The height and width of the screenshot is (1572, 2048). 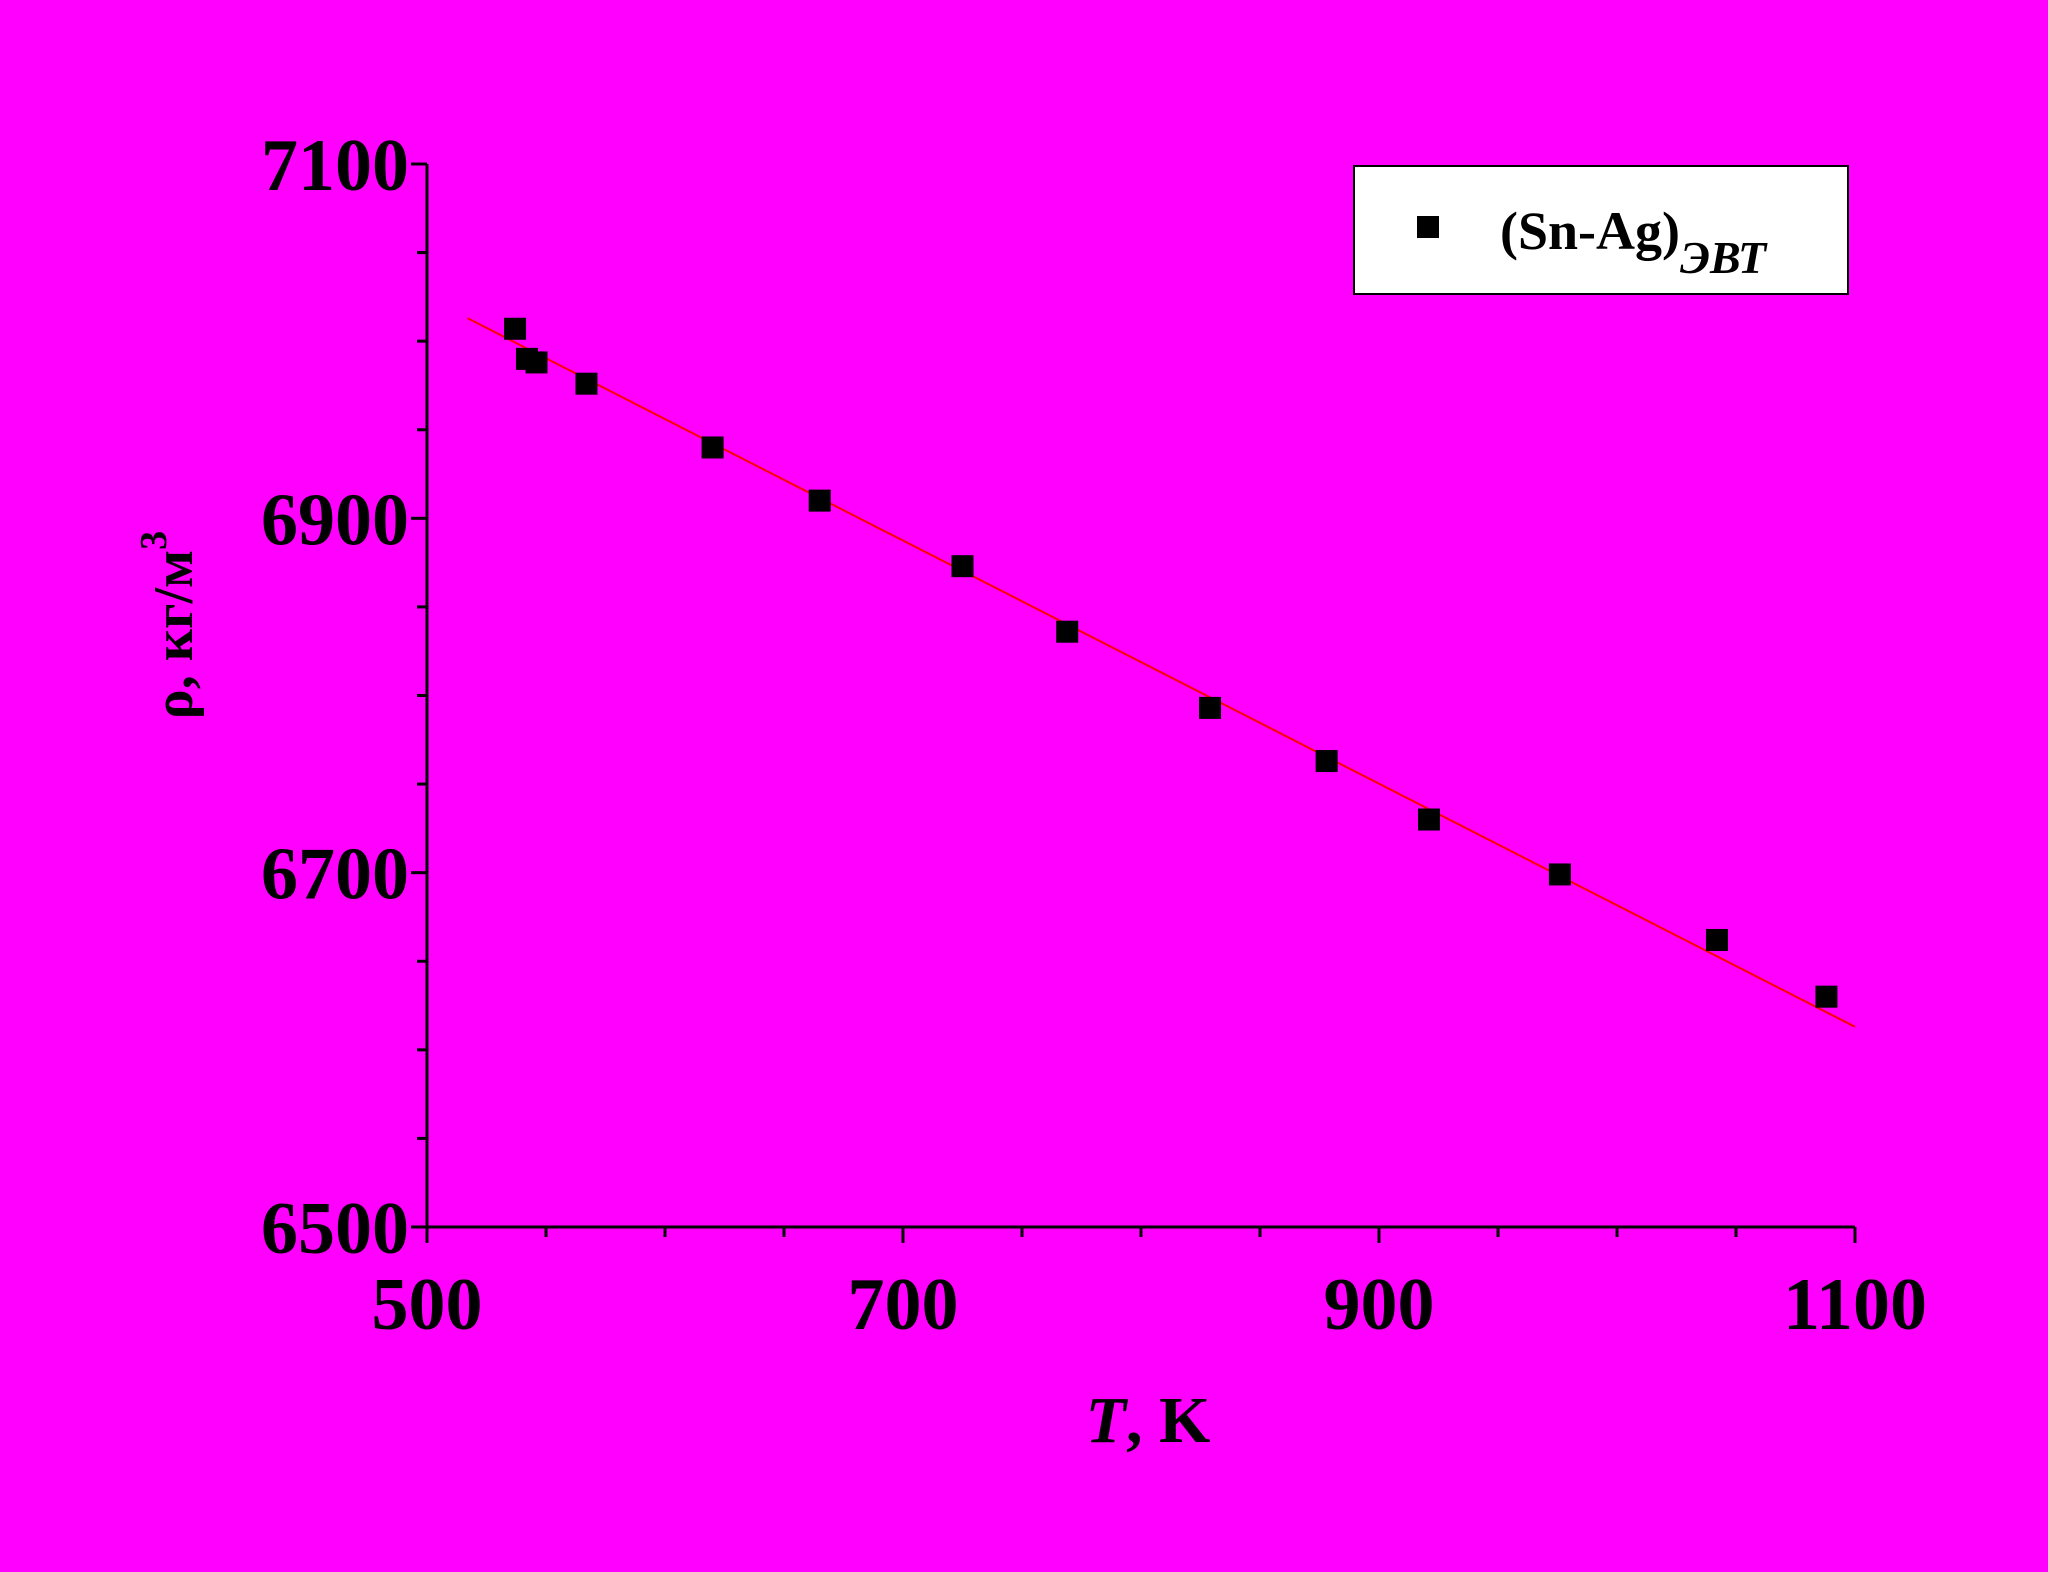 I want to click on y-axis-label-superscript: 3, so click(x=154, y=540).